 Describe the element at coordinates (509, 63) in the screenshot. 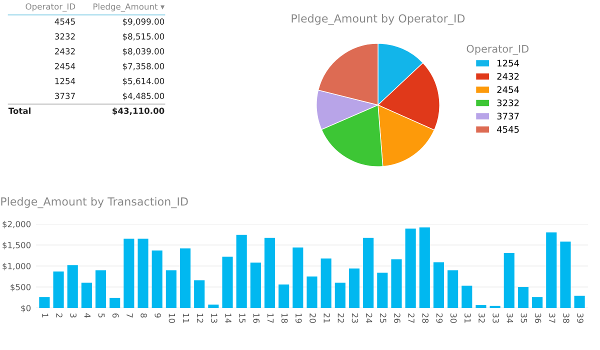

I see `legend-label: 1254` at that location.